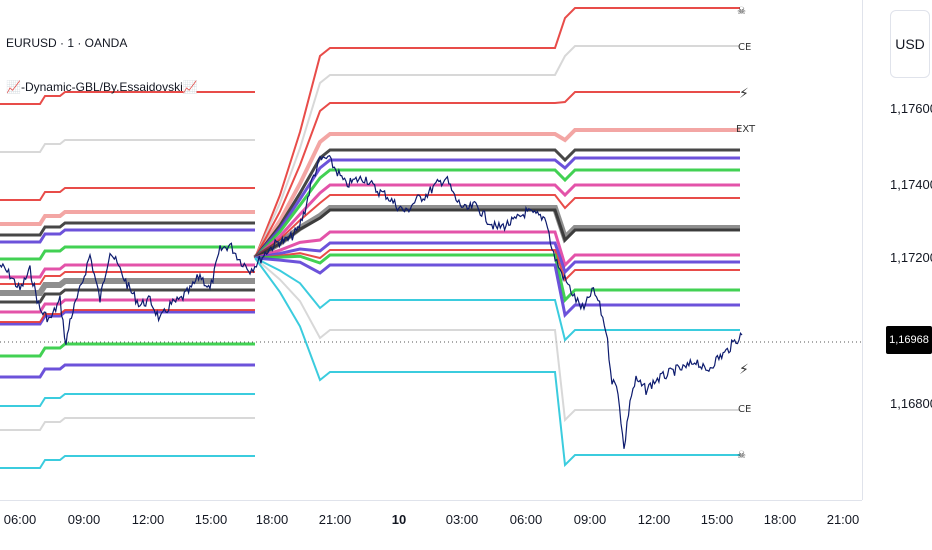 This screenshot has height=550, width=932. Describe the element at coordinates (67, 43) in the screenshot. I see `symbol-title: EURUSD · 1 · OANDA` at that location.